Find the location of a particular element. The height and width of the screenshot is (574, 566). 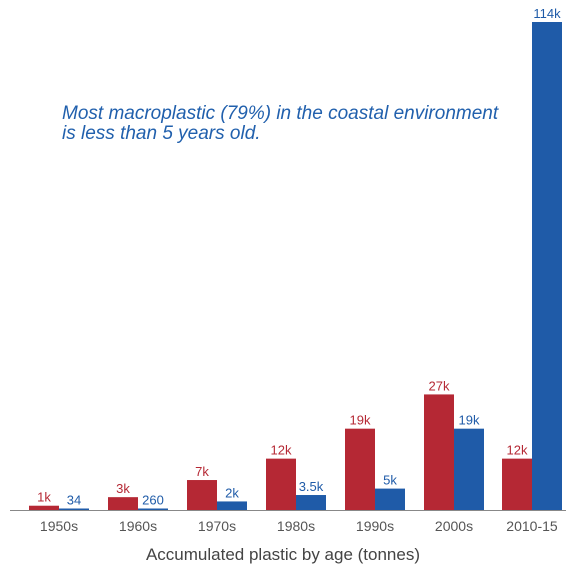

x-tick-label-1970s: 1970s is located at coordinates (217, 526).